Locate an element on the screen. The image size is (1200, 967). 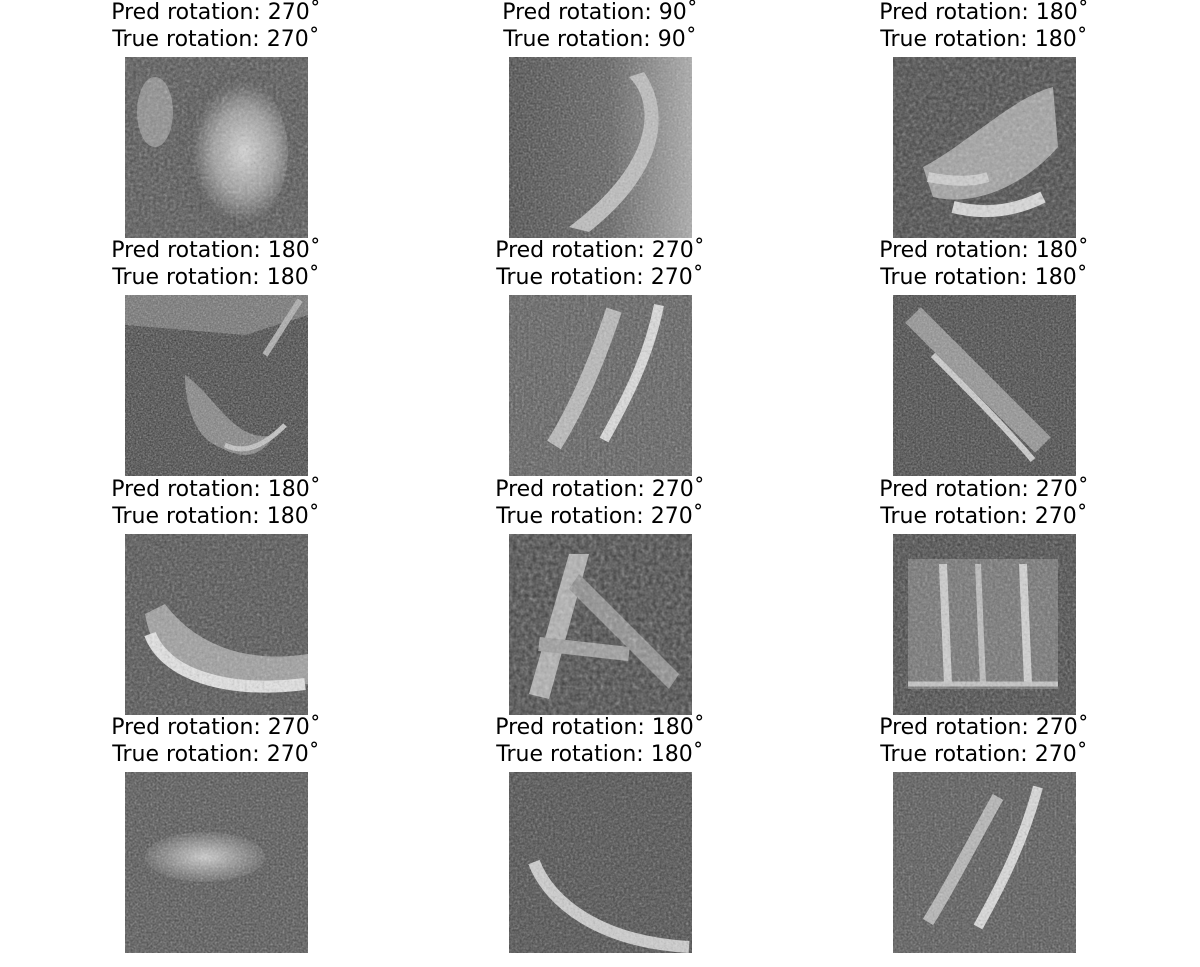
grid-cell-1: Pred rotation: 270˚ True rotation: 270˚ is located at coordinates (216, 119).